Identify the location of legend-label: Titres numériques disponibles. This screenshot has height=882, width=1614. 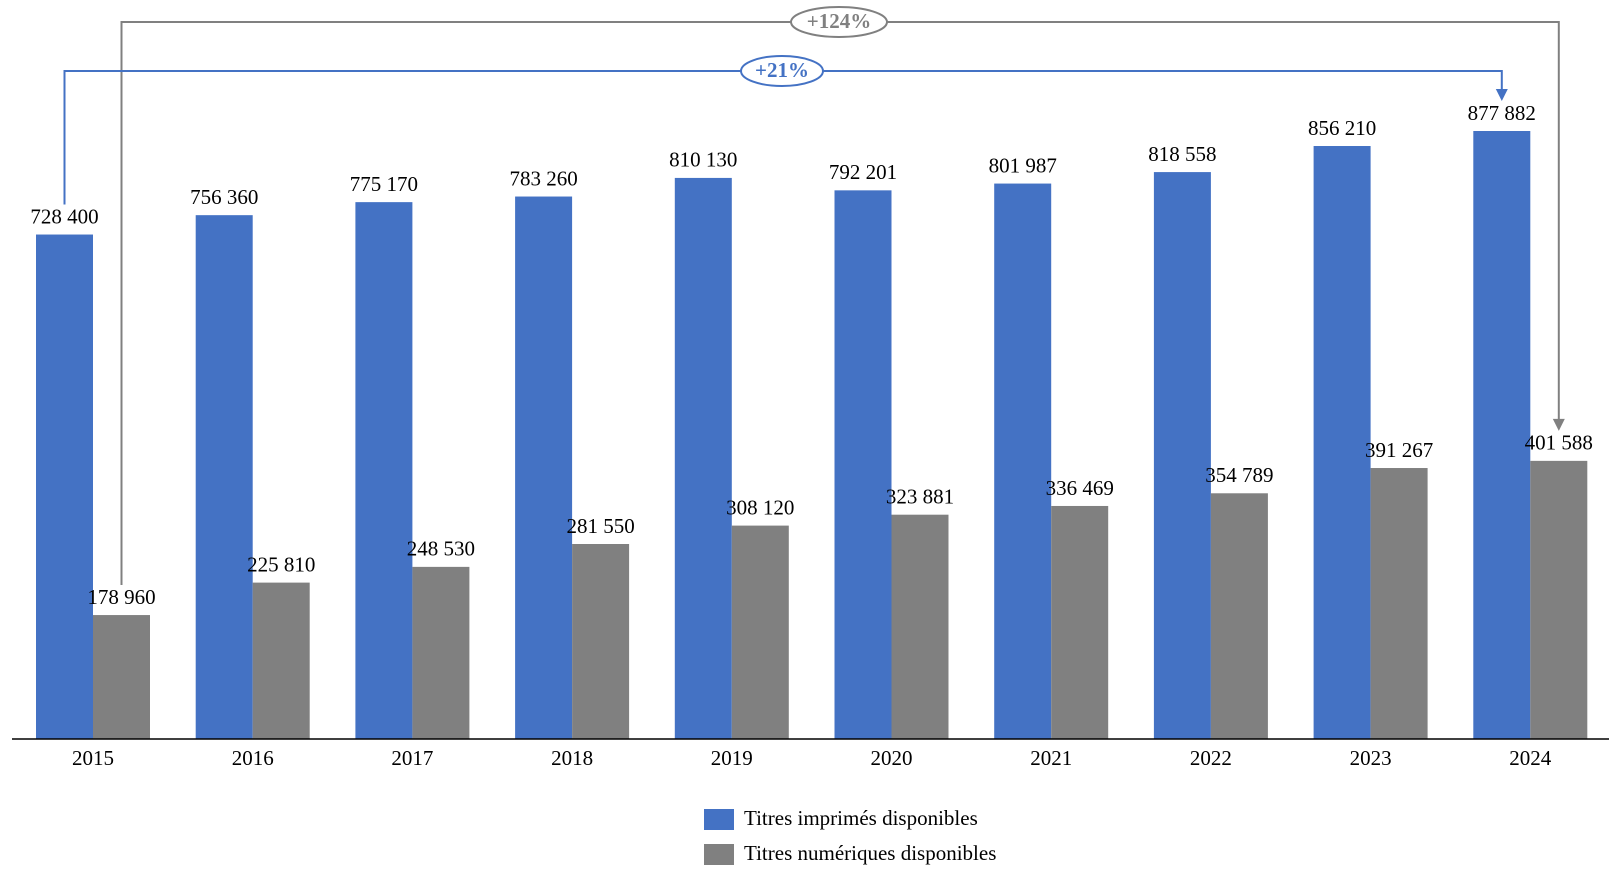
(870, 853).